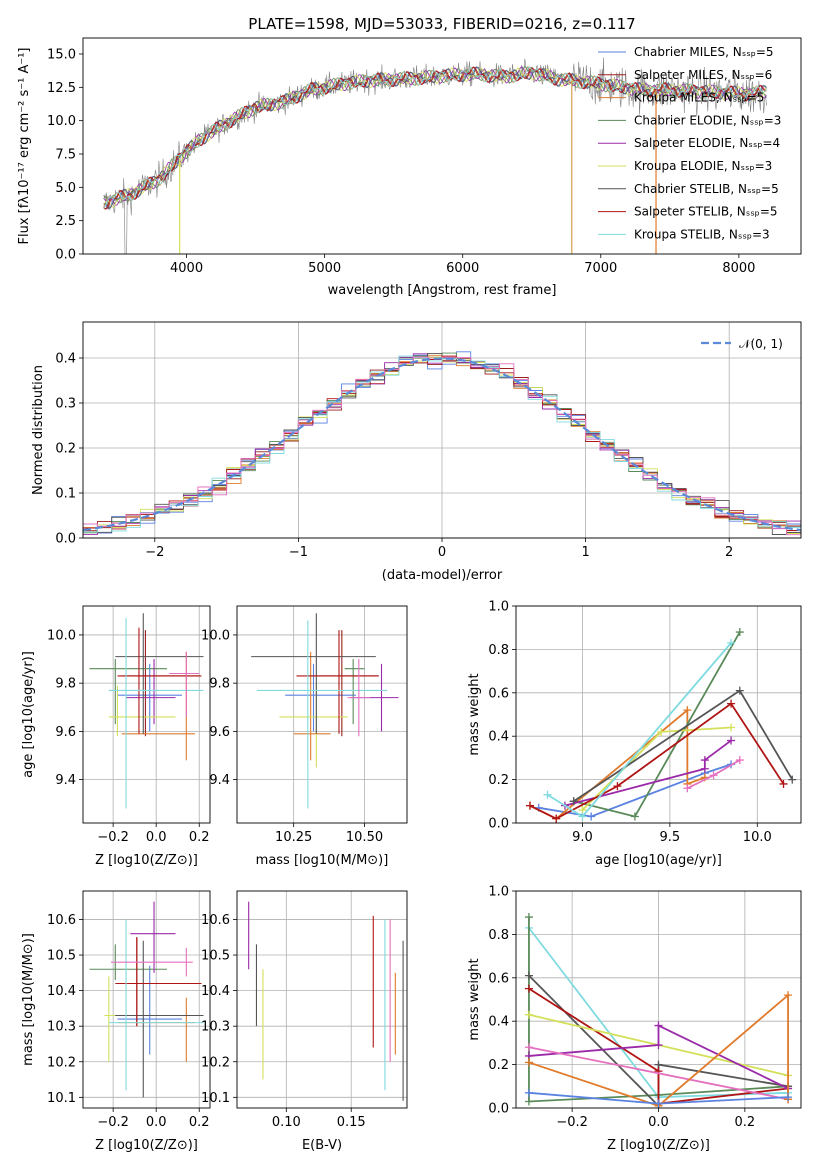  Describe the element at coordinates (572, 1122) in the screenshot. I see `x-tick-label: −0.2` at that location.